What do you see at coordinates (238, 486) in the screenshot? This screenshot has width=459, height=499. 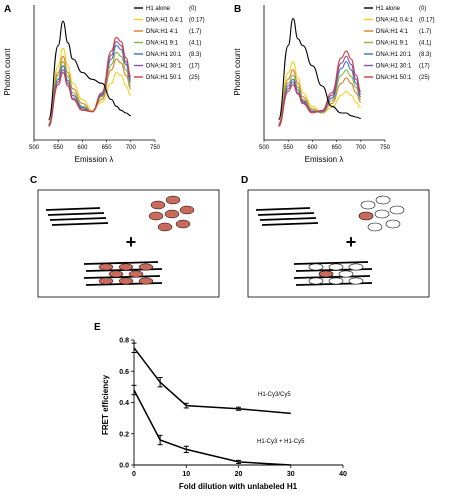 I see `fret-xlabel: Fold dilution with unlabeled H1` at bounding box center [238, 486].